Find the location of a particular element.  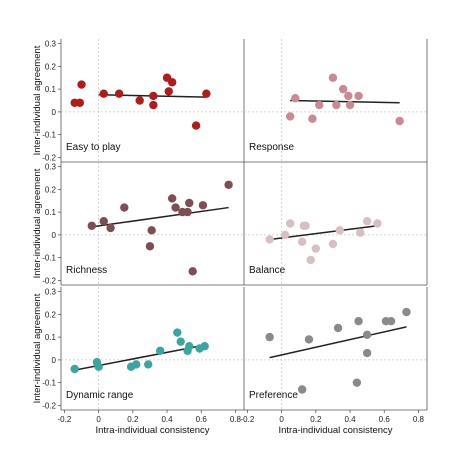

x-axes: -0.2 0 0.2 0.4 0.6 0.8 -0.2 0 0.2 0.4 0.6 0.8 is located at coordinates (241, 417).